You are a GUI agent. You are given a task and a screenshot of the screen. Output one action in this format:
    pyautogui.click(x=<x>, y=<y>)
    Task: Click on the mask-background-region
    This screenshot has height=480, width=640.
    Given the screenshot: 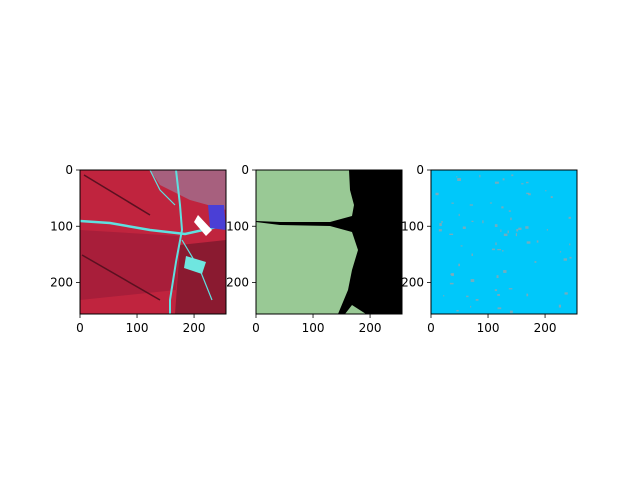 What is the action you would take?
    pyautogui.click(x=329, y=242)
    